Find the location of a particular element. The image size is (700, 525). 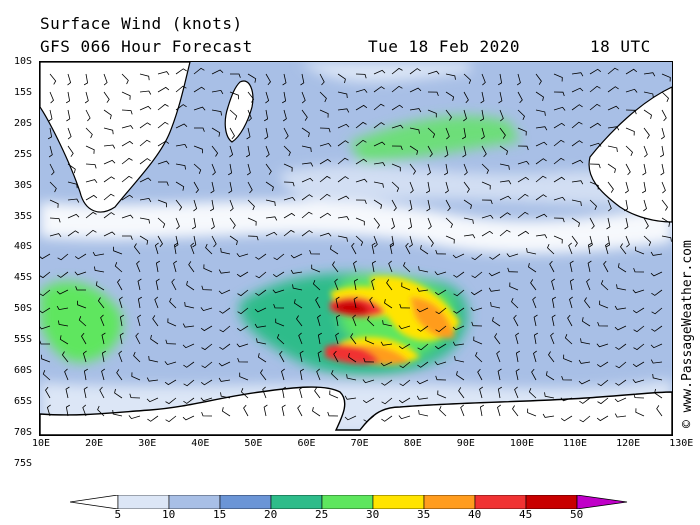

longitude-label: 110E is located at coordinates (575, 443).